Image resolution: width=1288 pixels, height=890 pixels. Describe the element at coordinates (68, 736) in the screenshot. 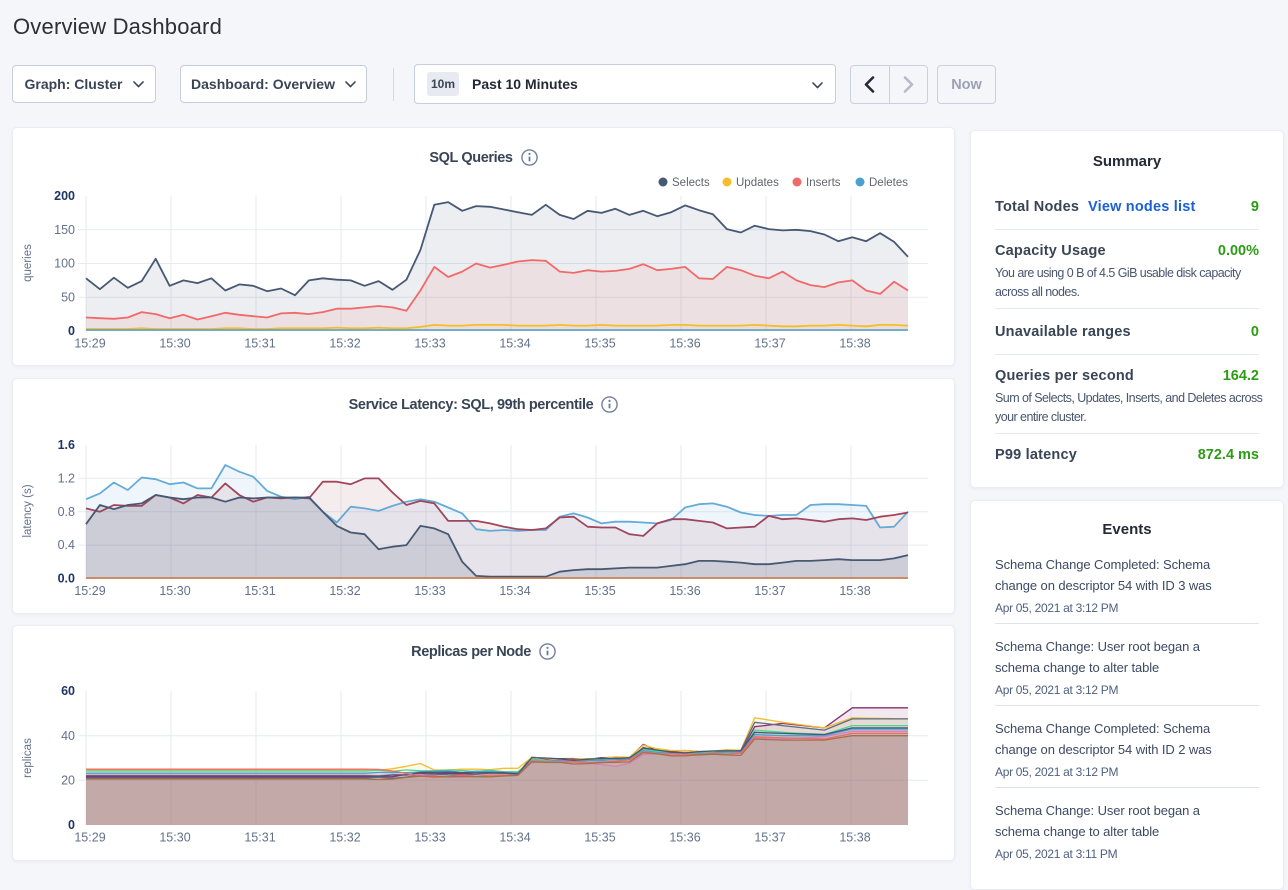

I see `svg-text: 40` at that location.